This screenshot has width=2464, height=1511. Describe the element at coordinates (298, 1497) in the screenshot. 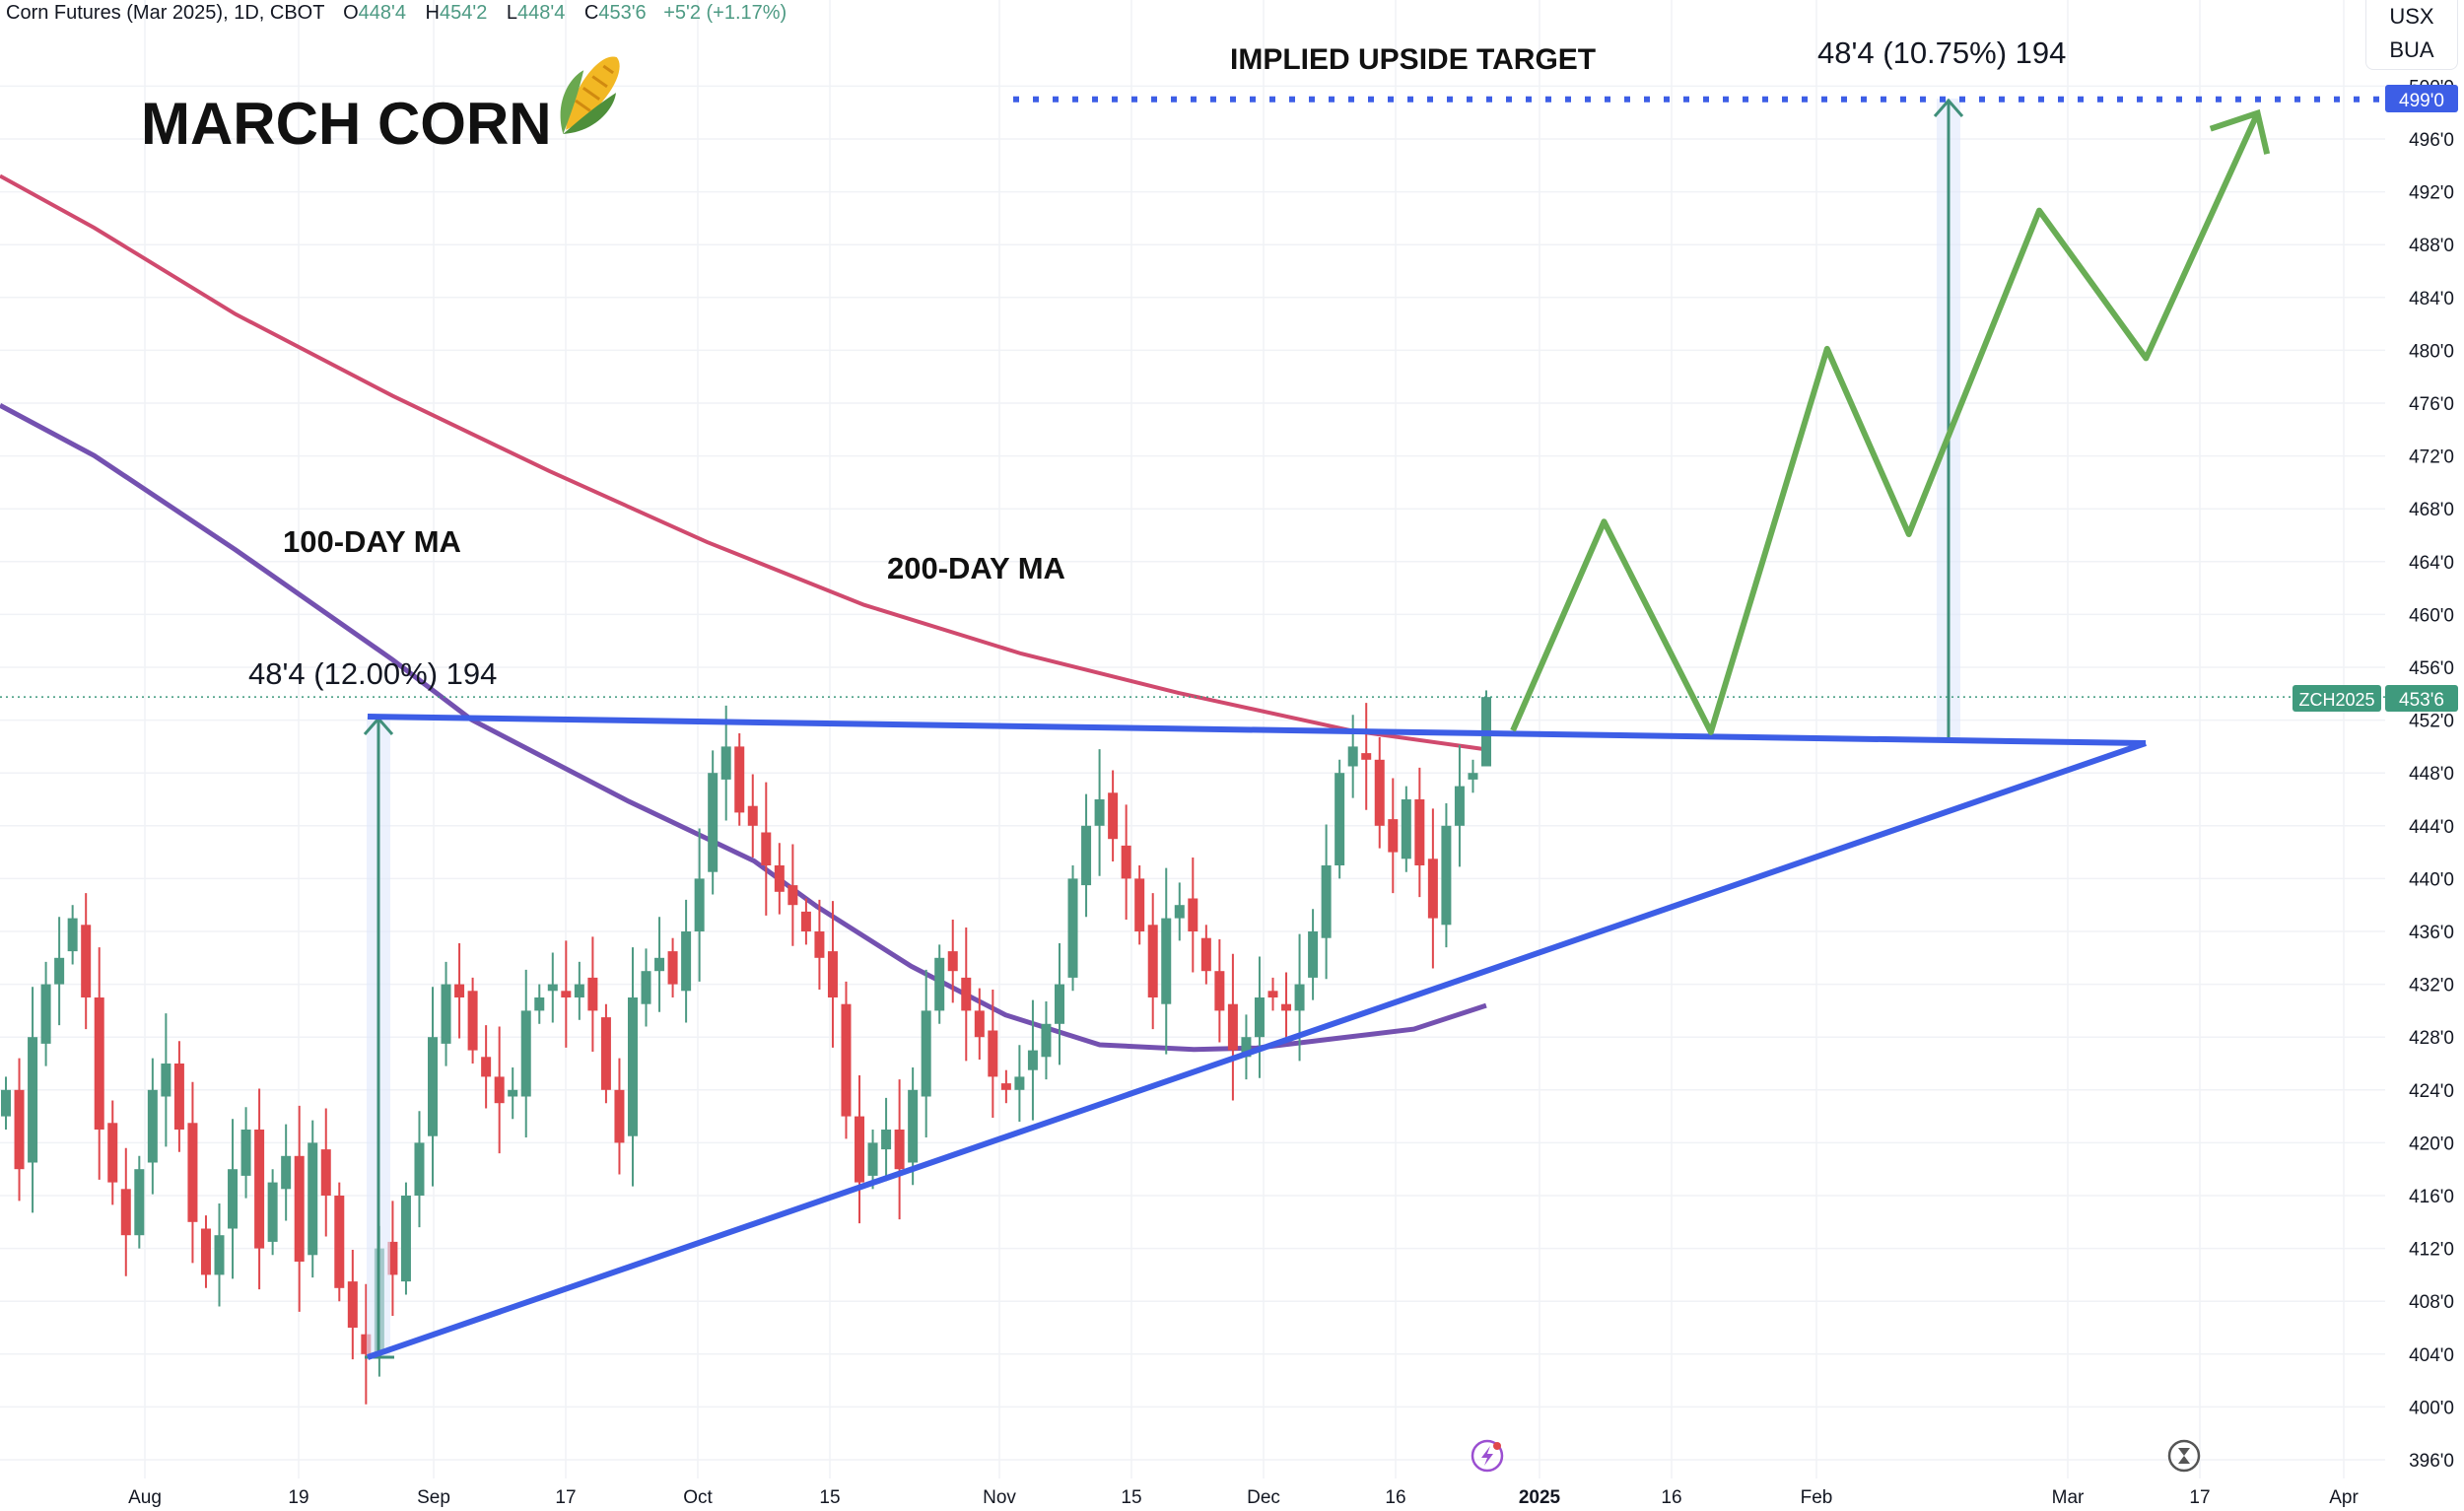

I see `date-tick-label: 19` at that location.